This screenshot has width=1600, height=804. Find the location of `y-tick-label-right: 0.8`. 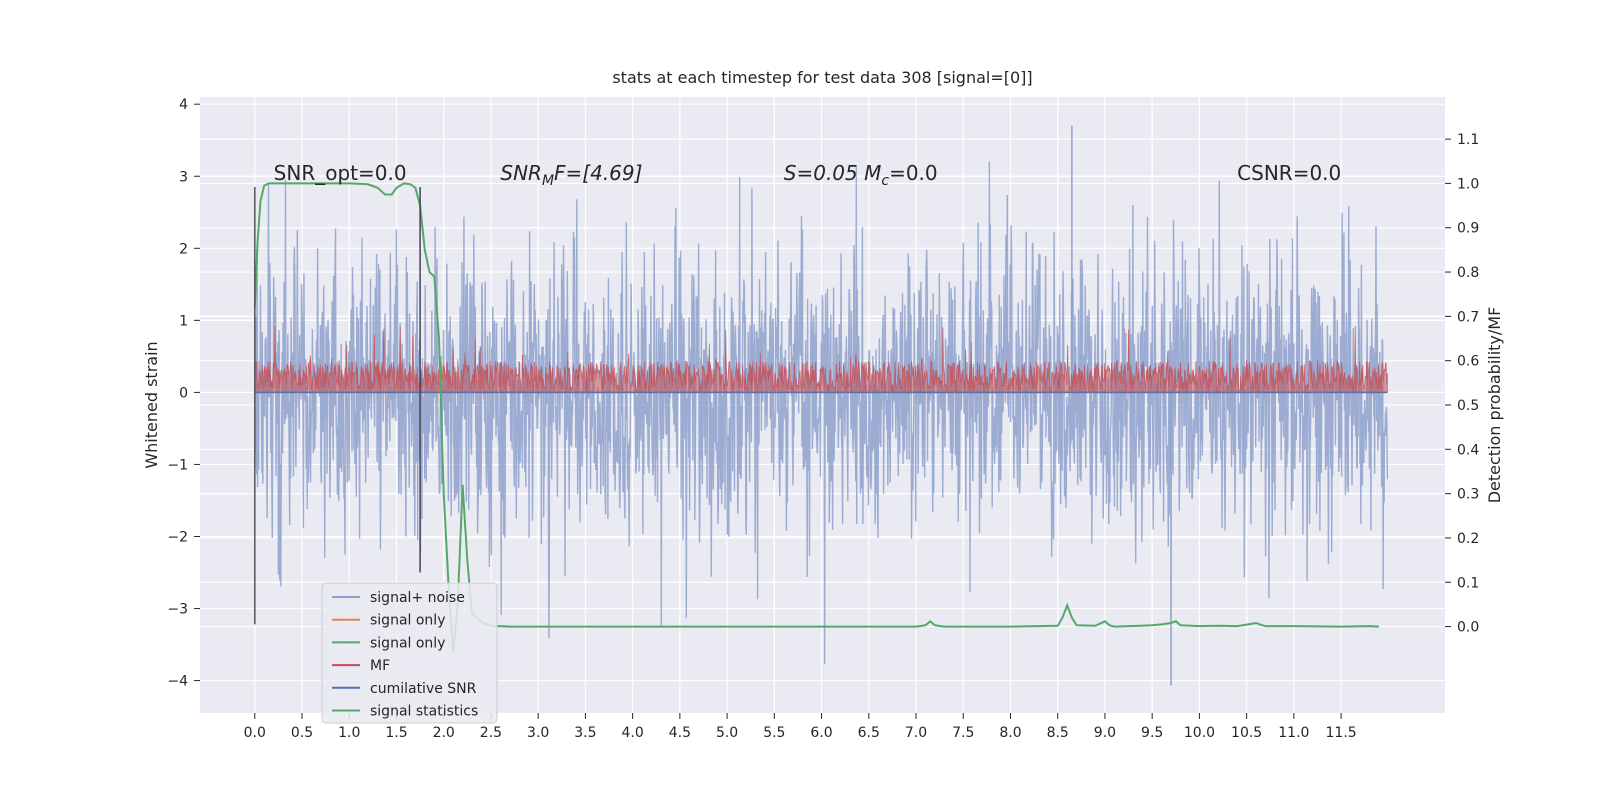

y-tick-label-right: 0.8 is located at coordinates (1468, 273).